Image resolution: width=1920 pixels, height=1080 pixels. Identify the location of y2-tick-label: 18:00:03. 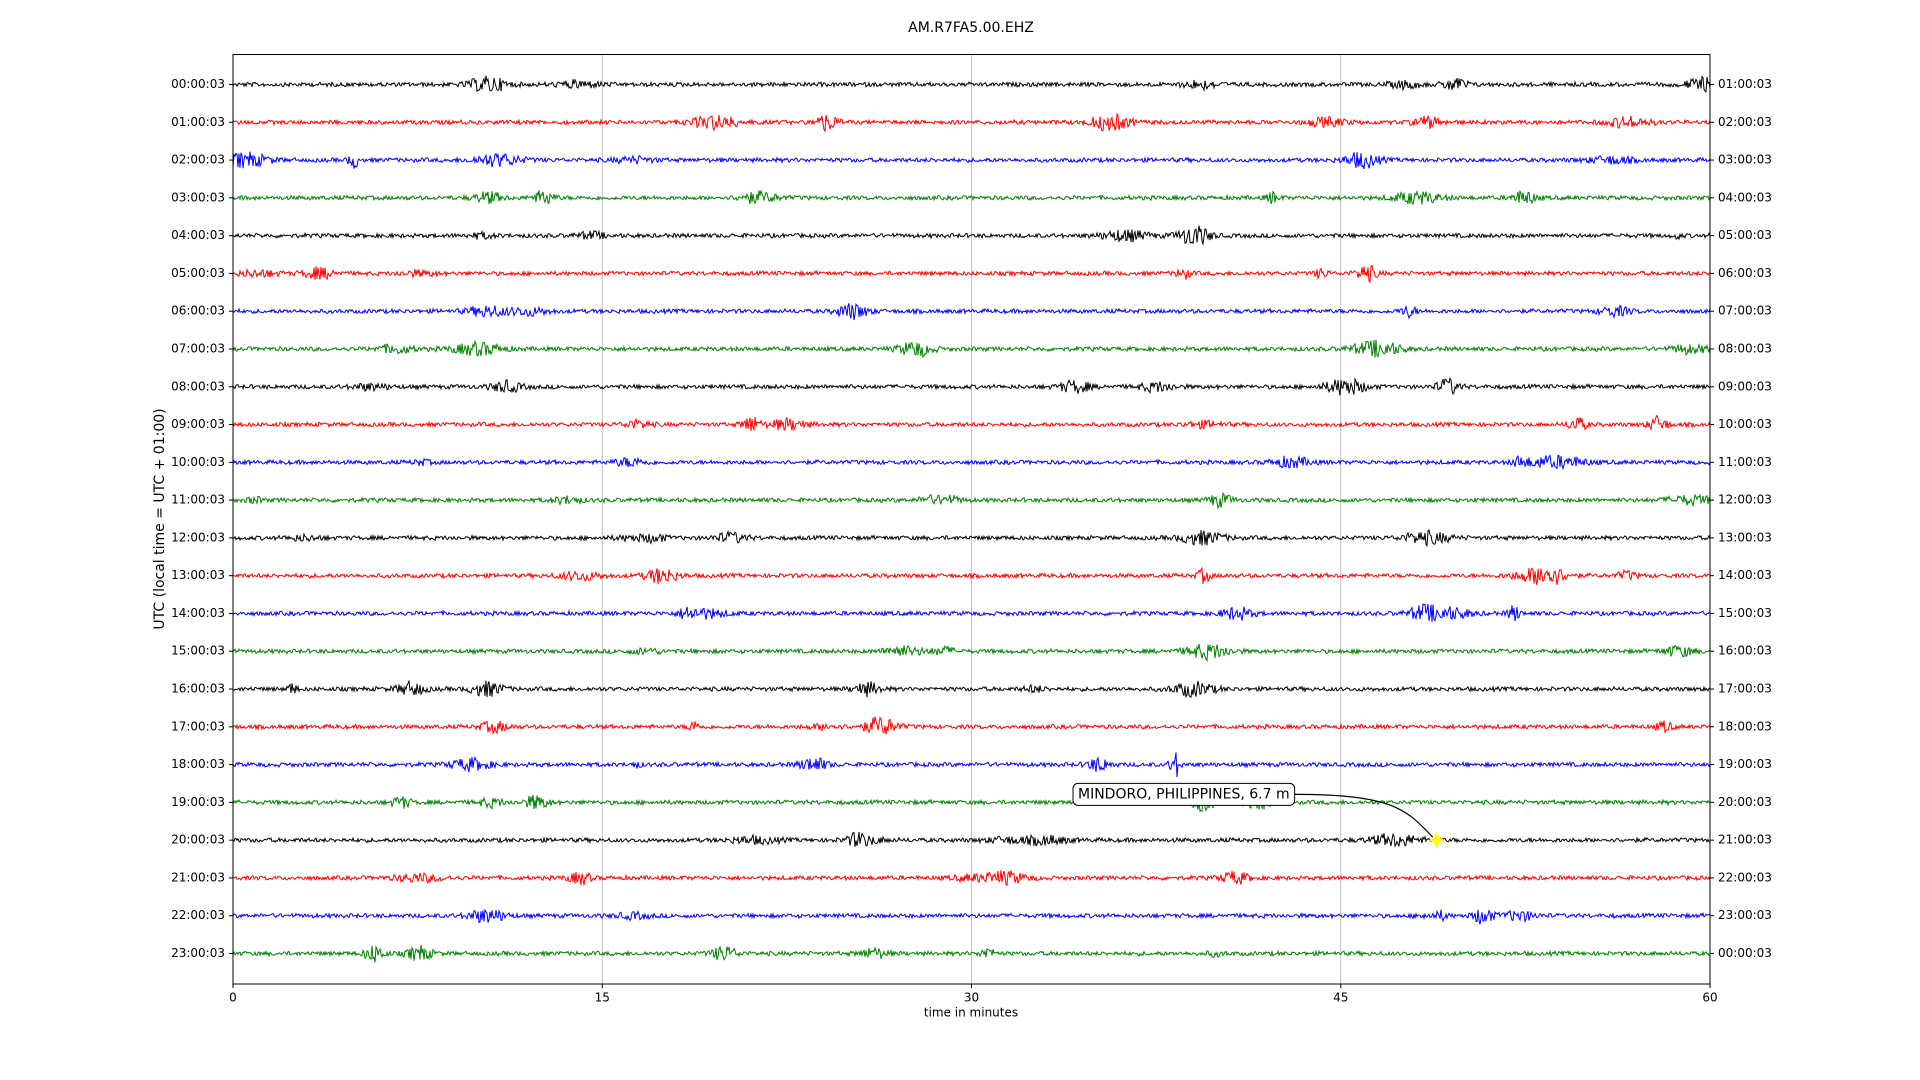
(1745, 726).